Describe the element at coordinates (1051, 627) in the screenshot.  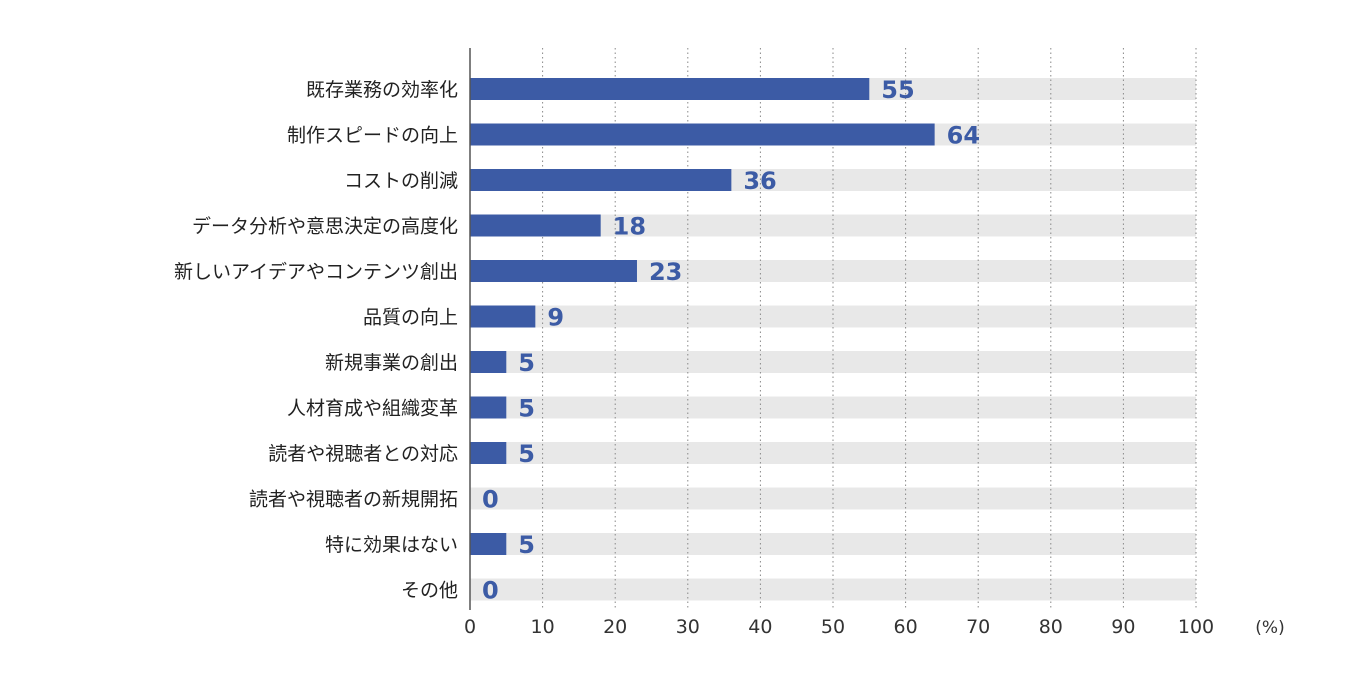
I see `x-tick-label: 80` at that location.